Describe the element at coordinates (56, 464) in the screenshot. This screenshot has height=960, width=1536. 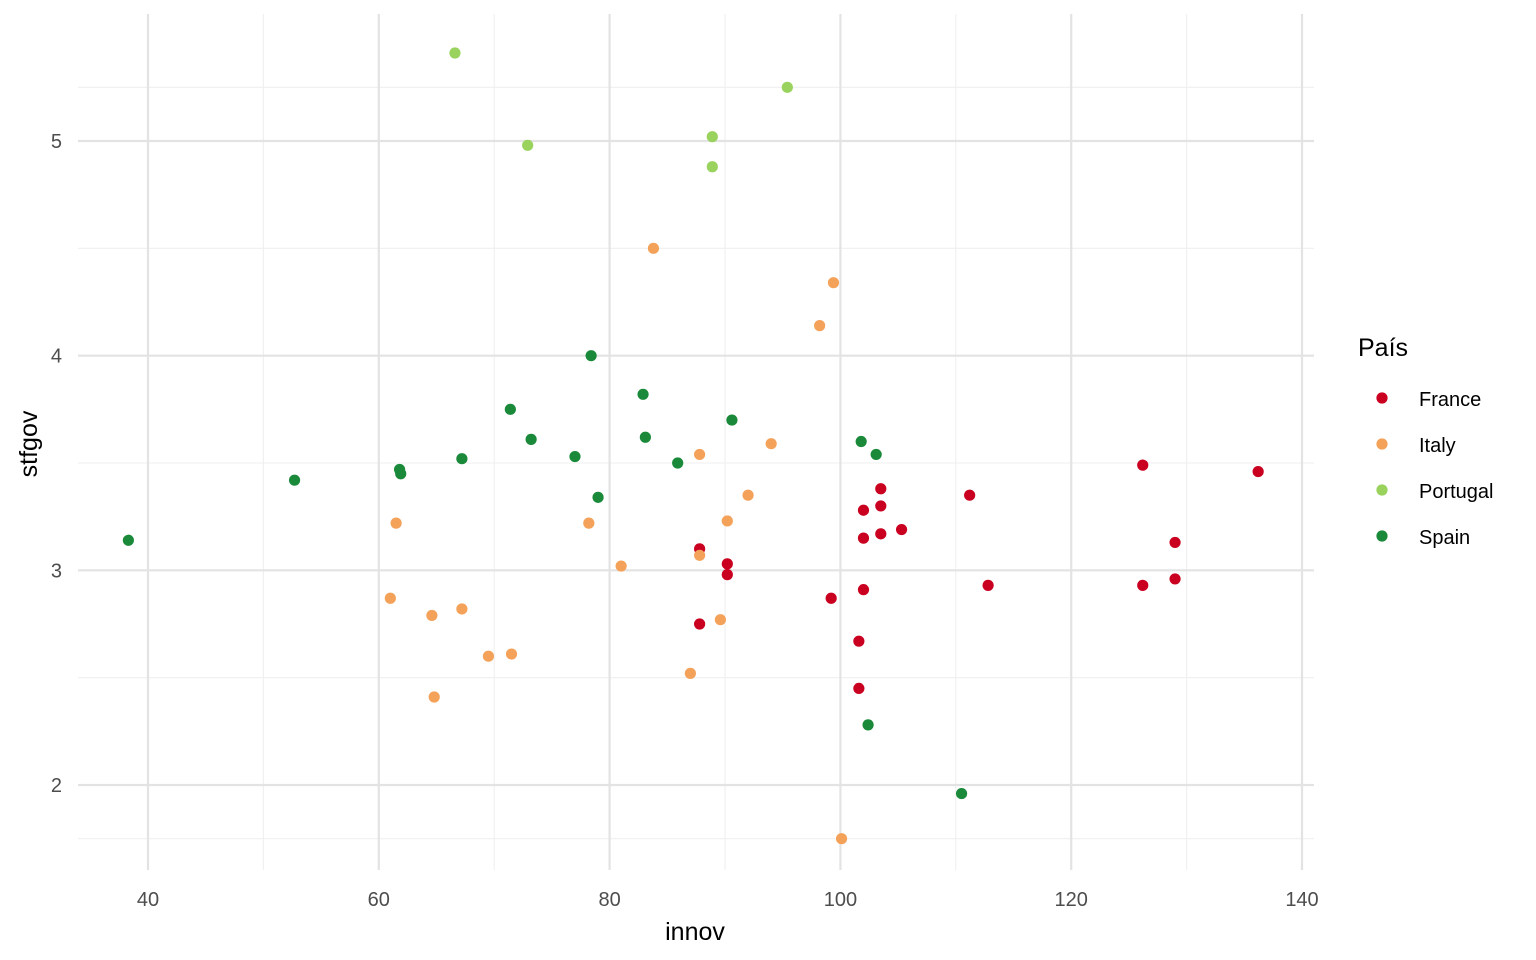
I see `y-axis-tick-labels: 2 3 4 5` at that location.